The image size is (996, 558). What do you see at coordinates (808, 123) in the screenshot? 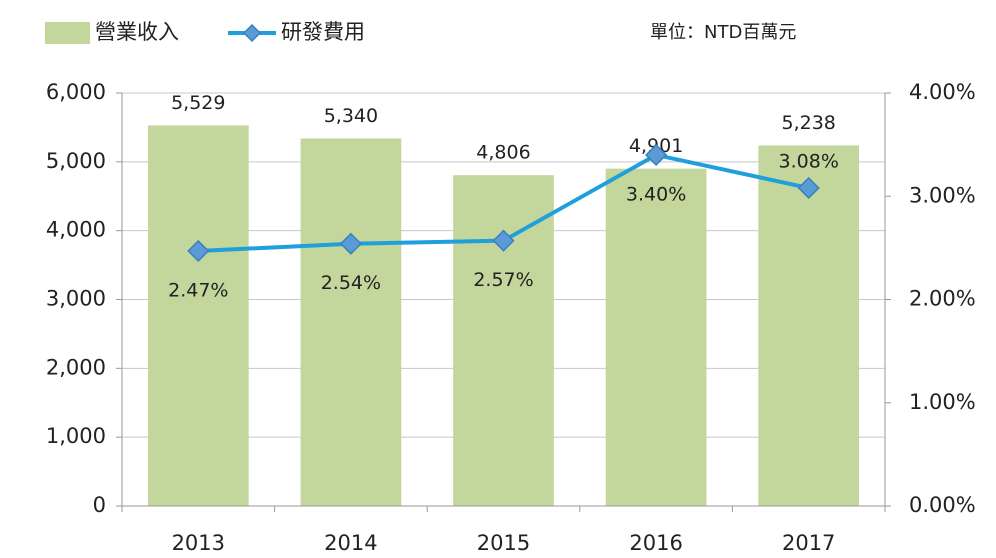
I see `bar-label: 5,238` at bounding box center [808, 123].